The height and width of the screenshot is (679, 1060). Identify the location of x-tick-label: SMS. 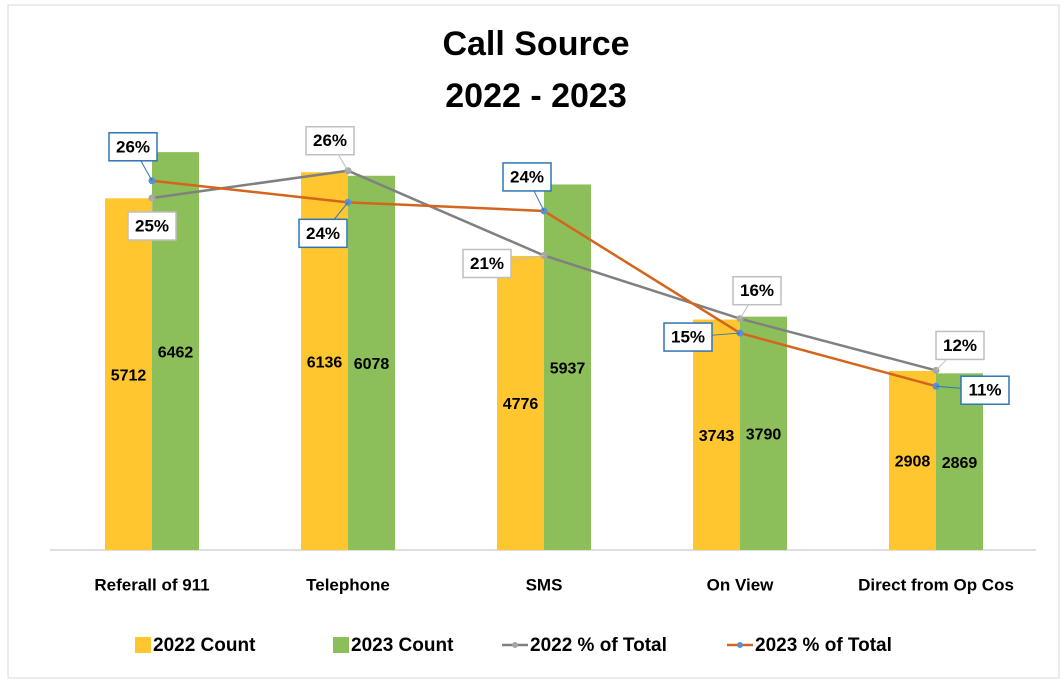
(544, 584).